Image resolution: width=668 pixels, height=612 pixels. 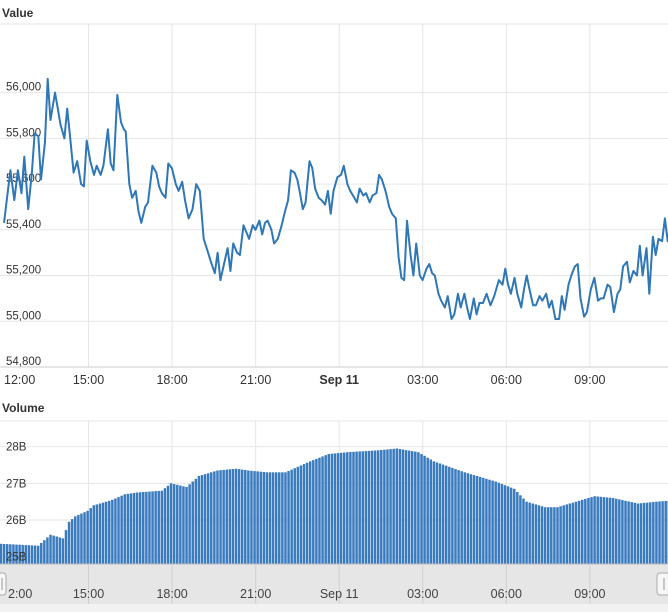 I want to click on navigator-track, so click(x=334, y=584).